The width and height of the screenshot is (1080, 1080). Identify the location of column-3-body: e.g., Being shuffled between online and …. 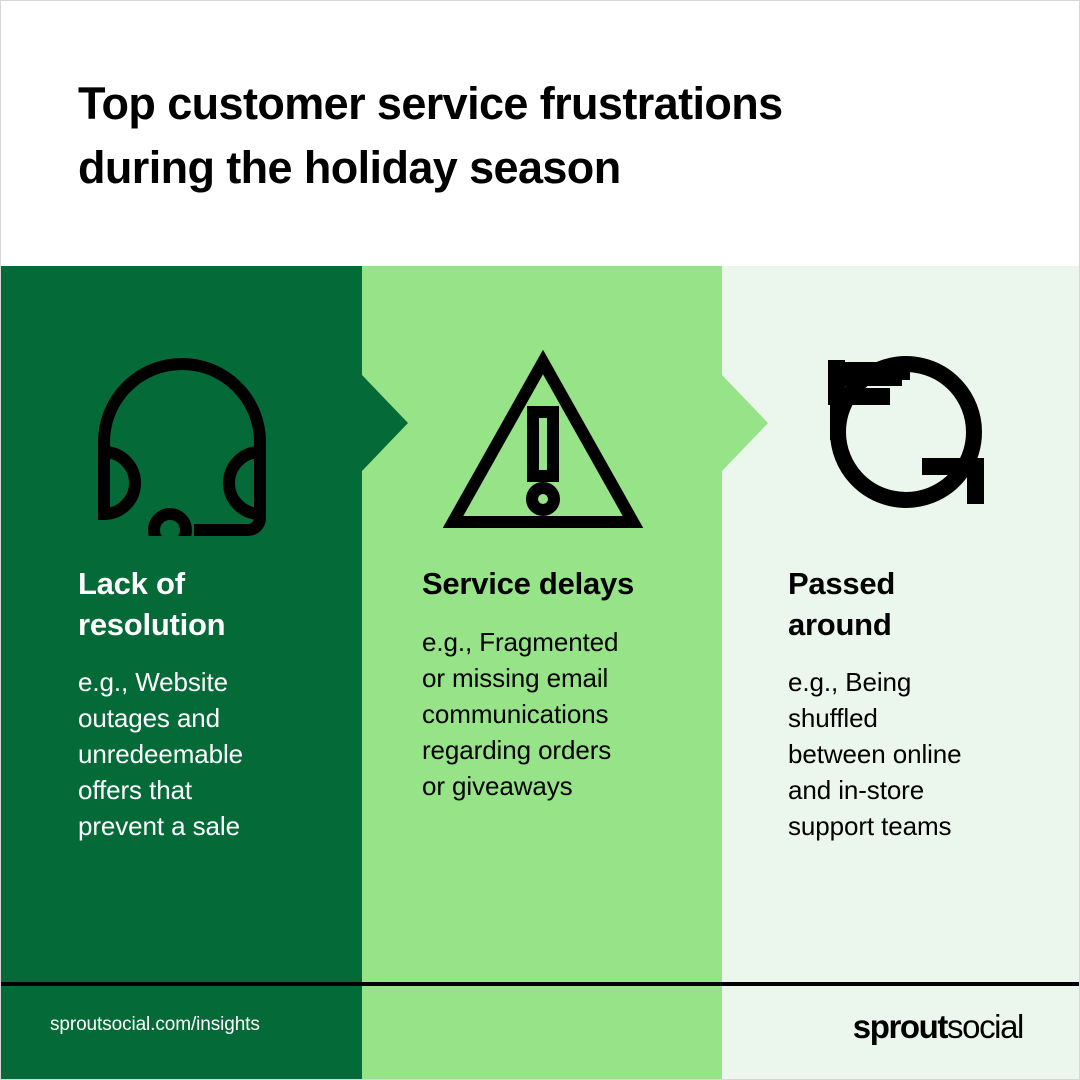
(875, 754).